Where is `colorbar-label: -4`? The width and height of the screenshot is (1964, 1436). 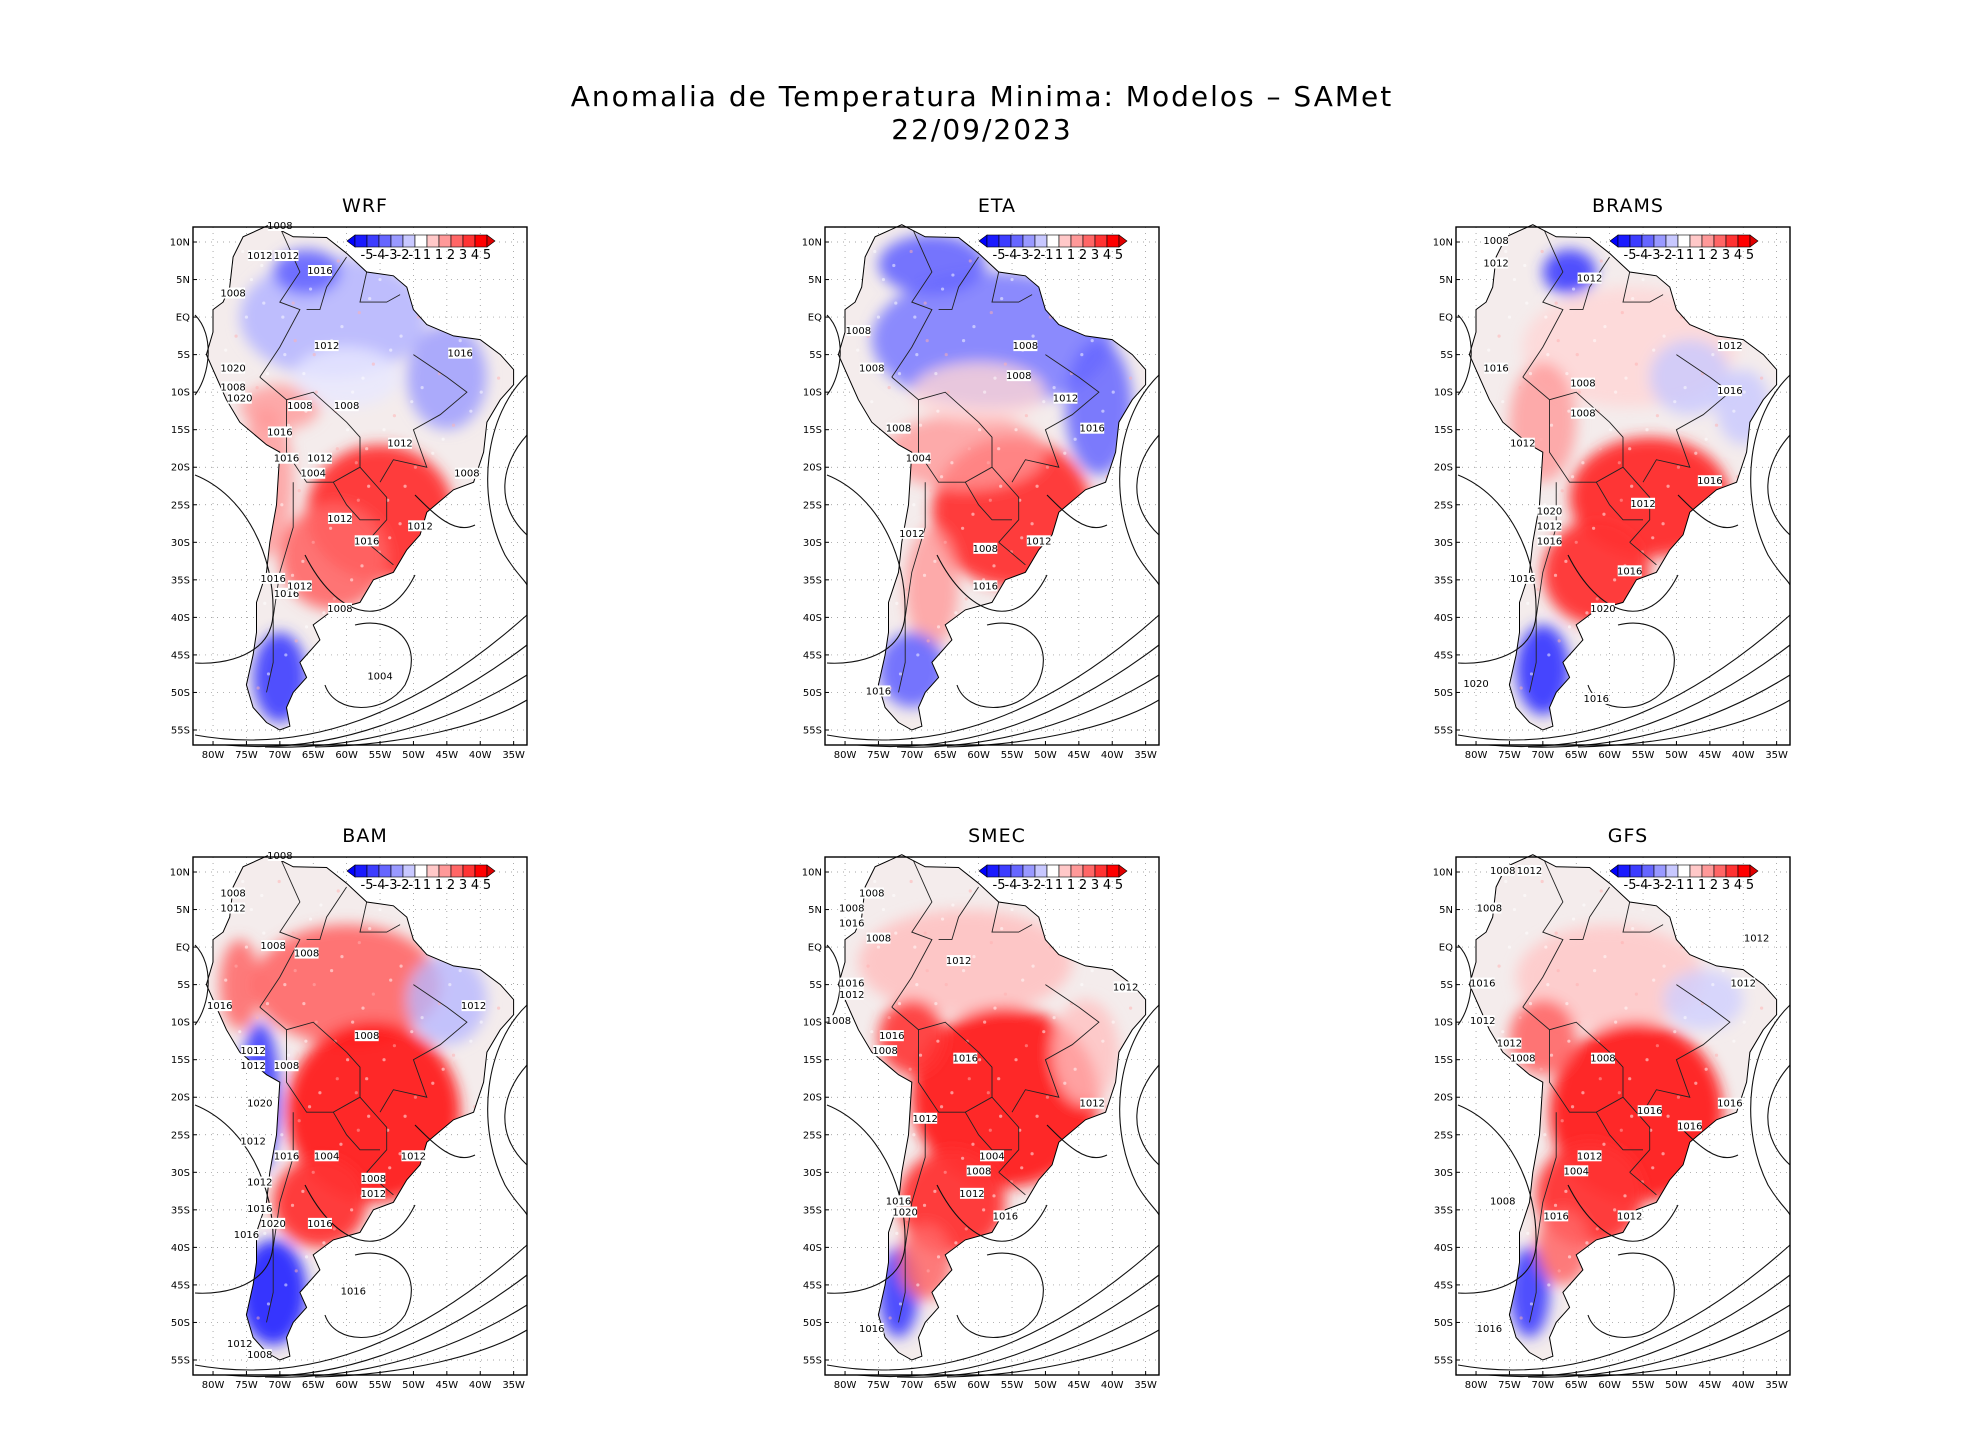 colorbar-label: -4 is located at coordinates (379, 255).